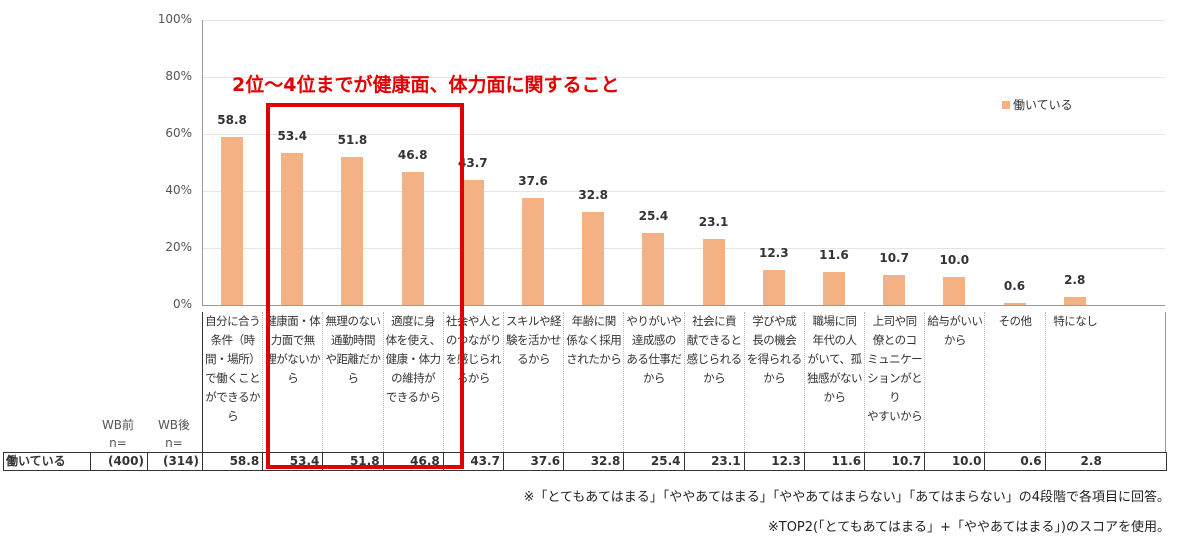  Describe the element at coordinates (413, 321) in the screenshot. I see `category-label-line: 適度に身` at that location.